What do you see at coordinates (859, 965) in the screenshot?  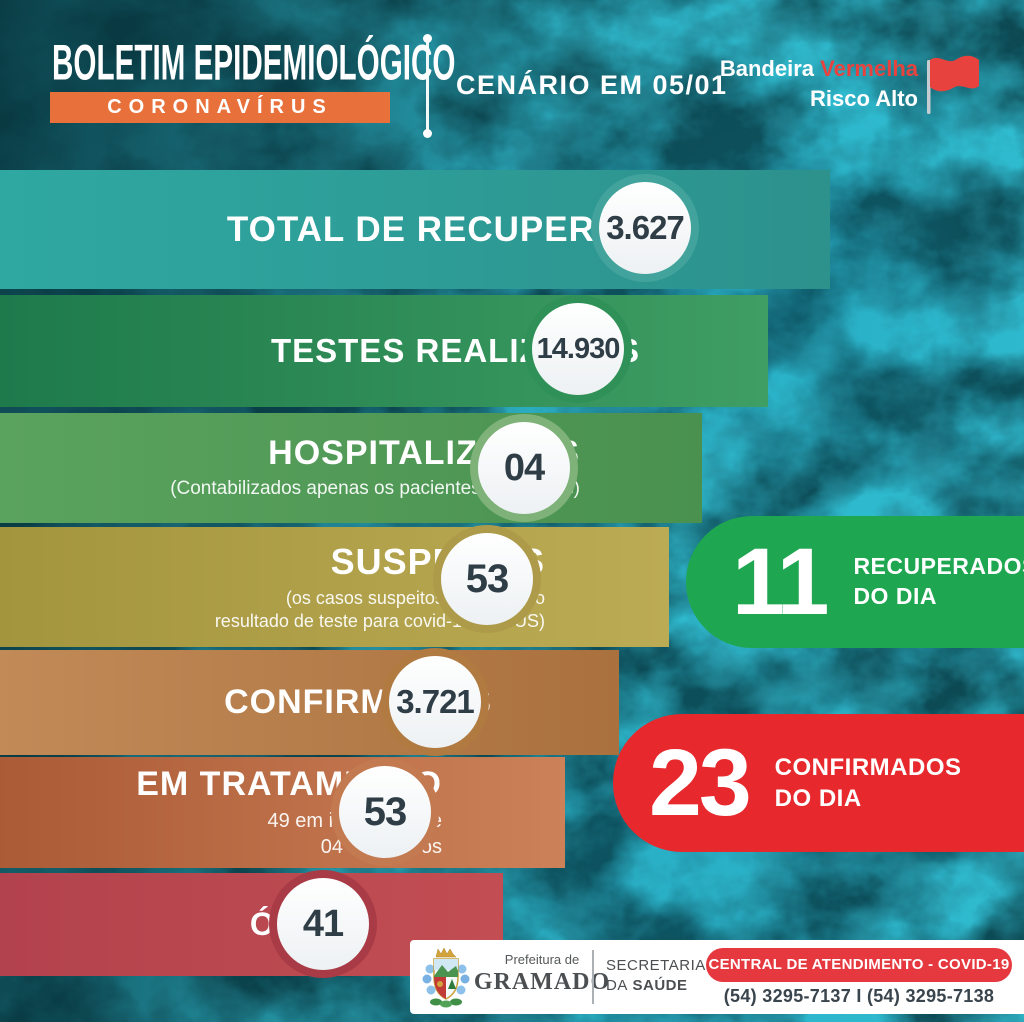 I see `hotline-title-pill: CENTRAL DE ATENDIMENTO - COVID-19` at bounding box center [859, 965].